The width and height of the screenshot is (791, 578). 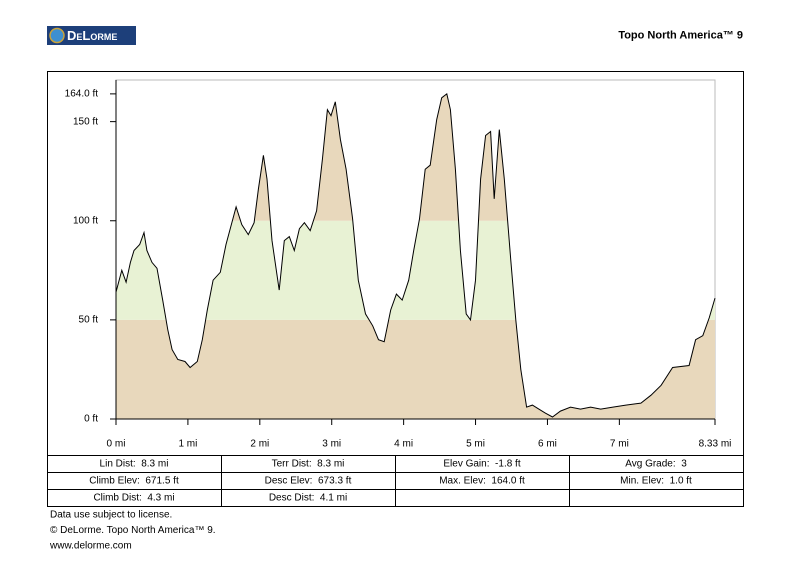 I want to click on stat-cell: Desc Dist: 4.1 mi, so click(x=308, y=498).